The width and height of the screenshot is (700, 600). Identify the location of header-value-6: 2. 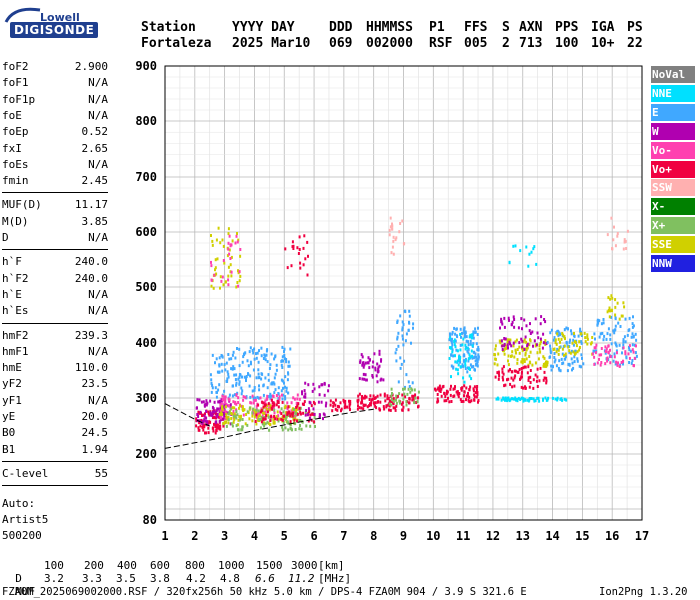
(506, 43).